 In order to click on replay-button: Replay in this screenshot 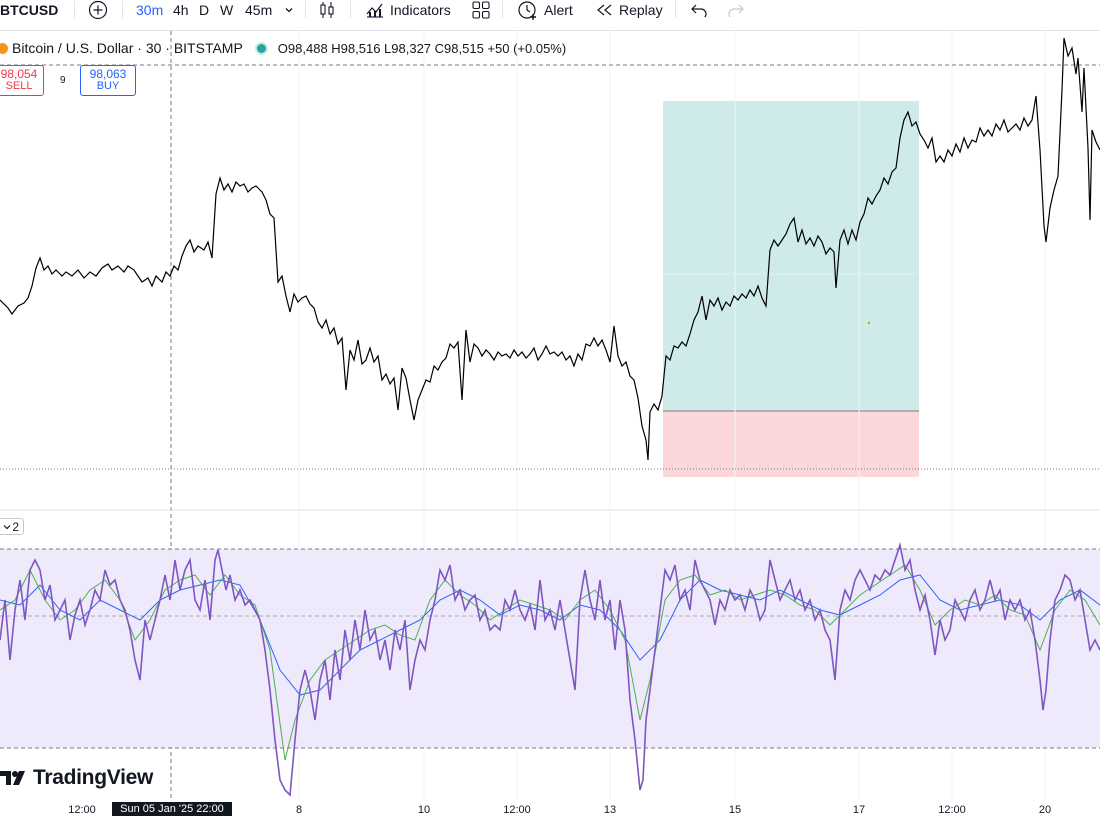, I will do `click(629, 10)`.